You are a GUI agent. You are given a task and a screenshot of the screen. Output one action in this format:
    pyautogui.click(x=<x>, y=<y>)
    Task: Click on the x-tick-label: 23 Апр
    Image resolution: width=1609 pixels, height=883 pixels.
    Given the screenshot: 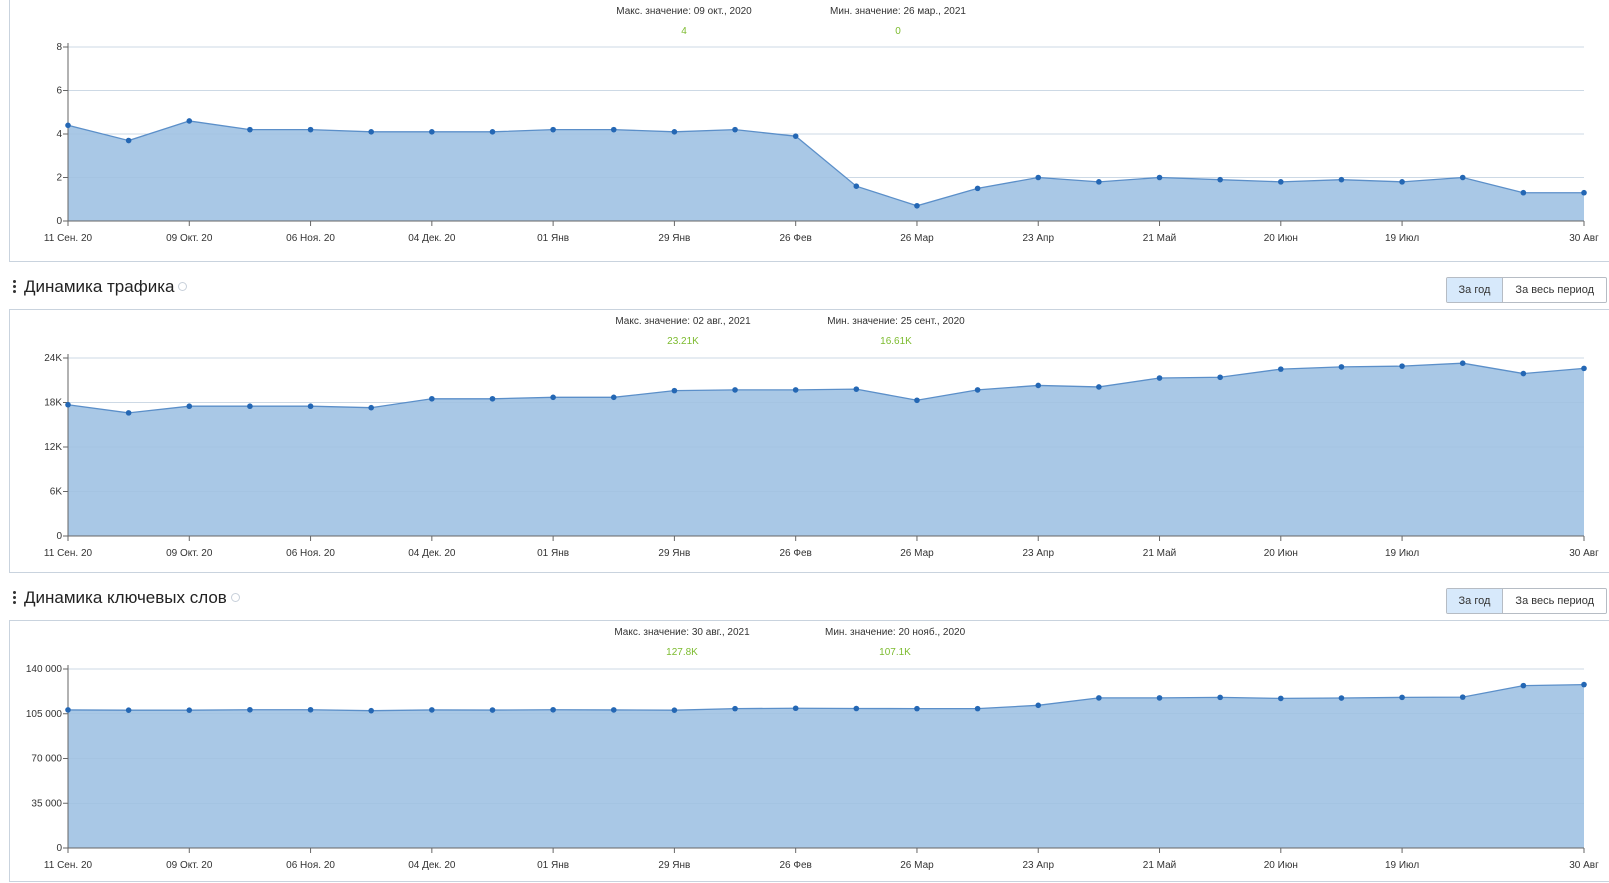 What is the action you would take?
    pyautogui.click(x=1038, y=238)
    